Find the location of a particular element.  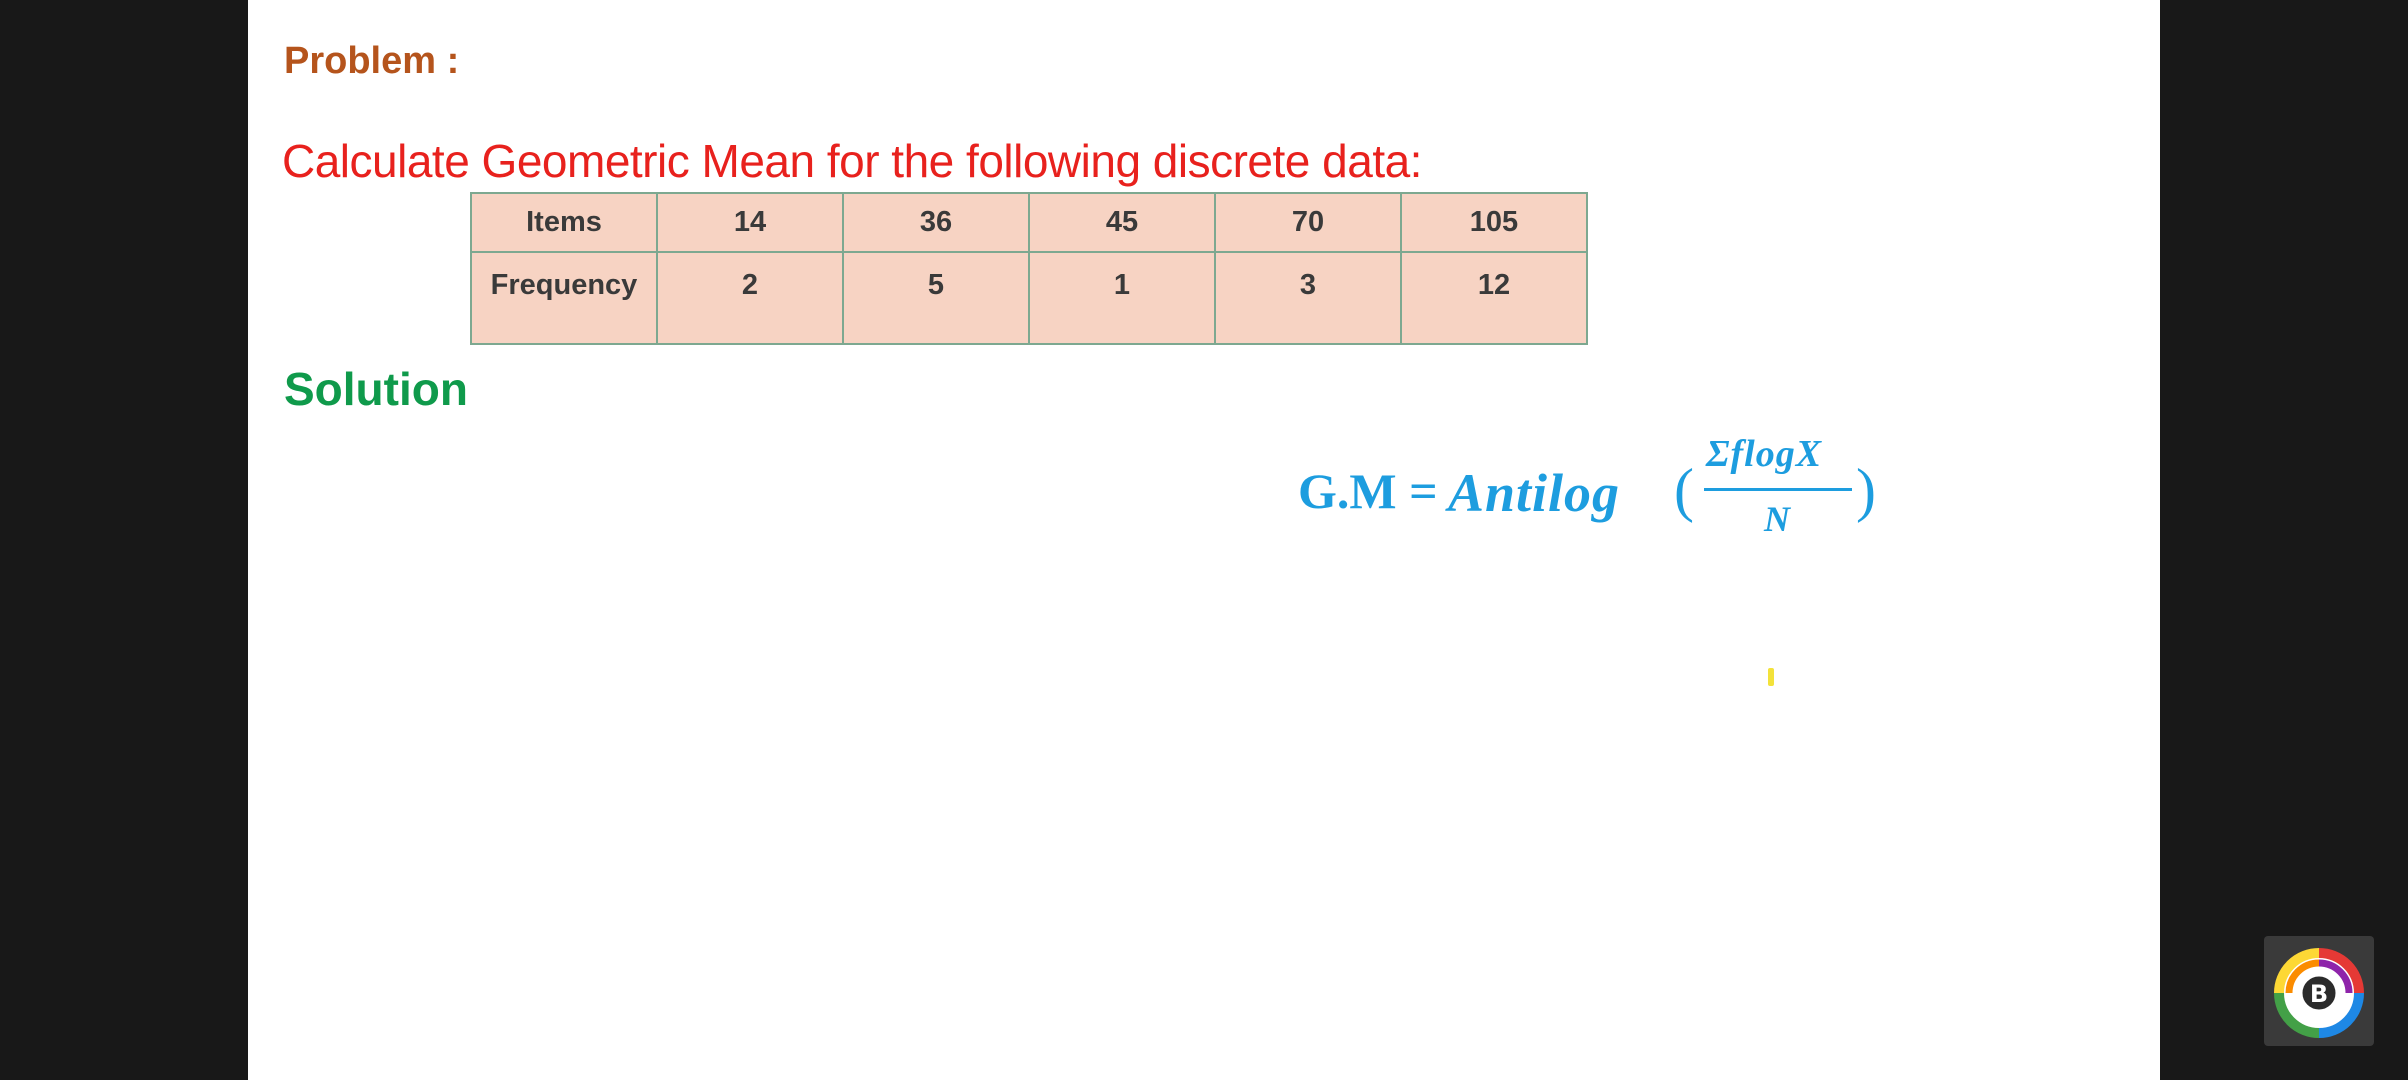

table-cell: 36 is located at coordinates (936, 222).